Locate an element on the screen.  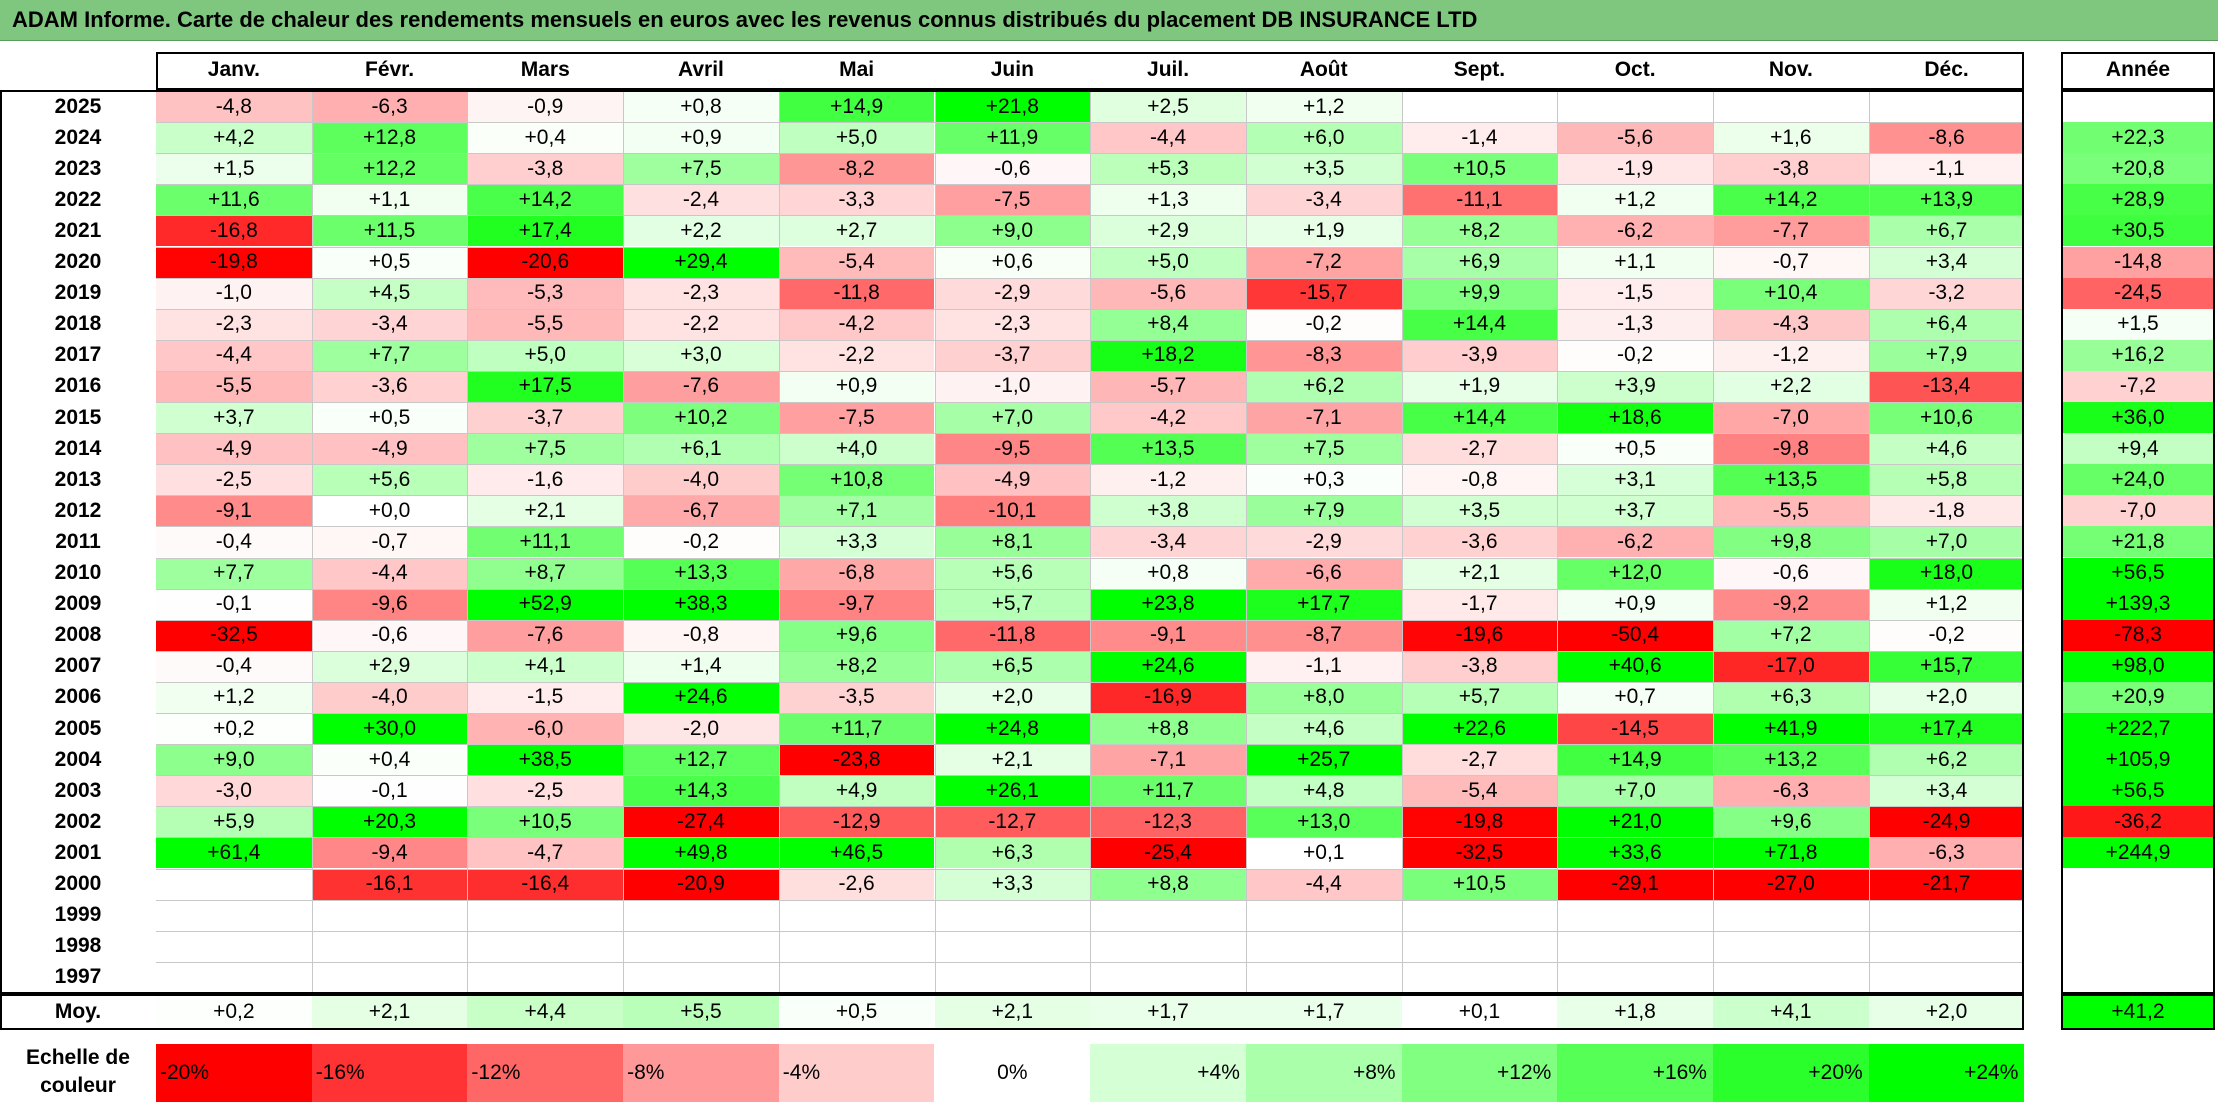
heatmap-cell: -2,3 is located at coordinates (701, 293).